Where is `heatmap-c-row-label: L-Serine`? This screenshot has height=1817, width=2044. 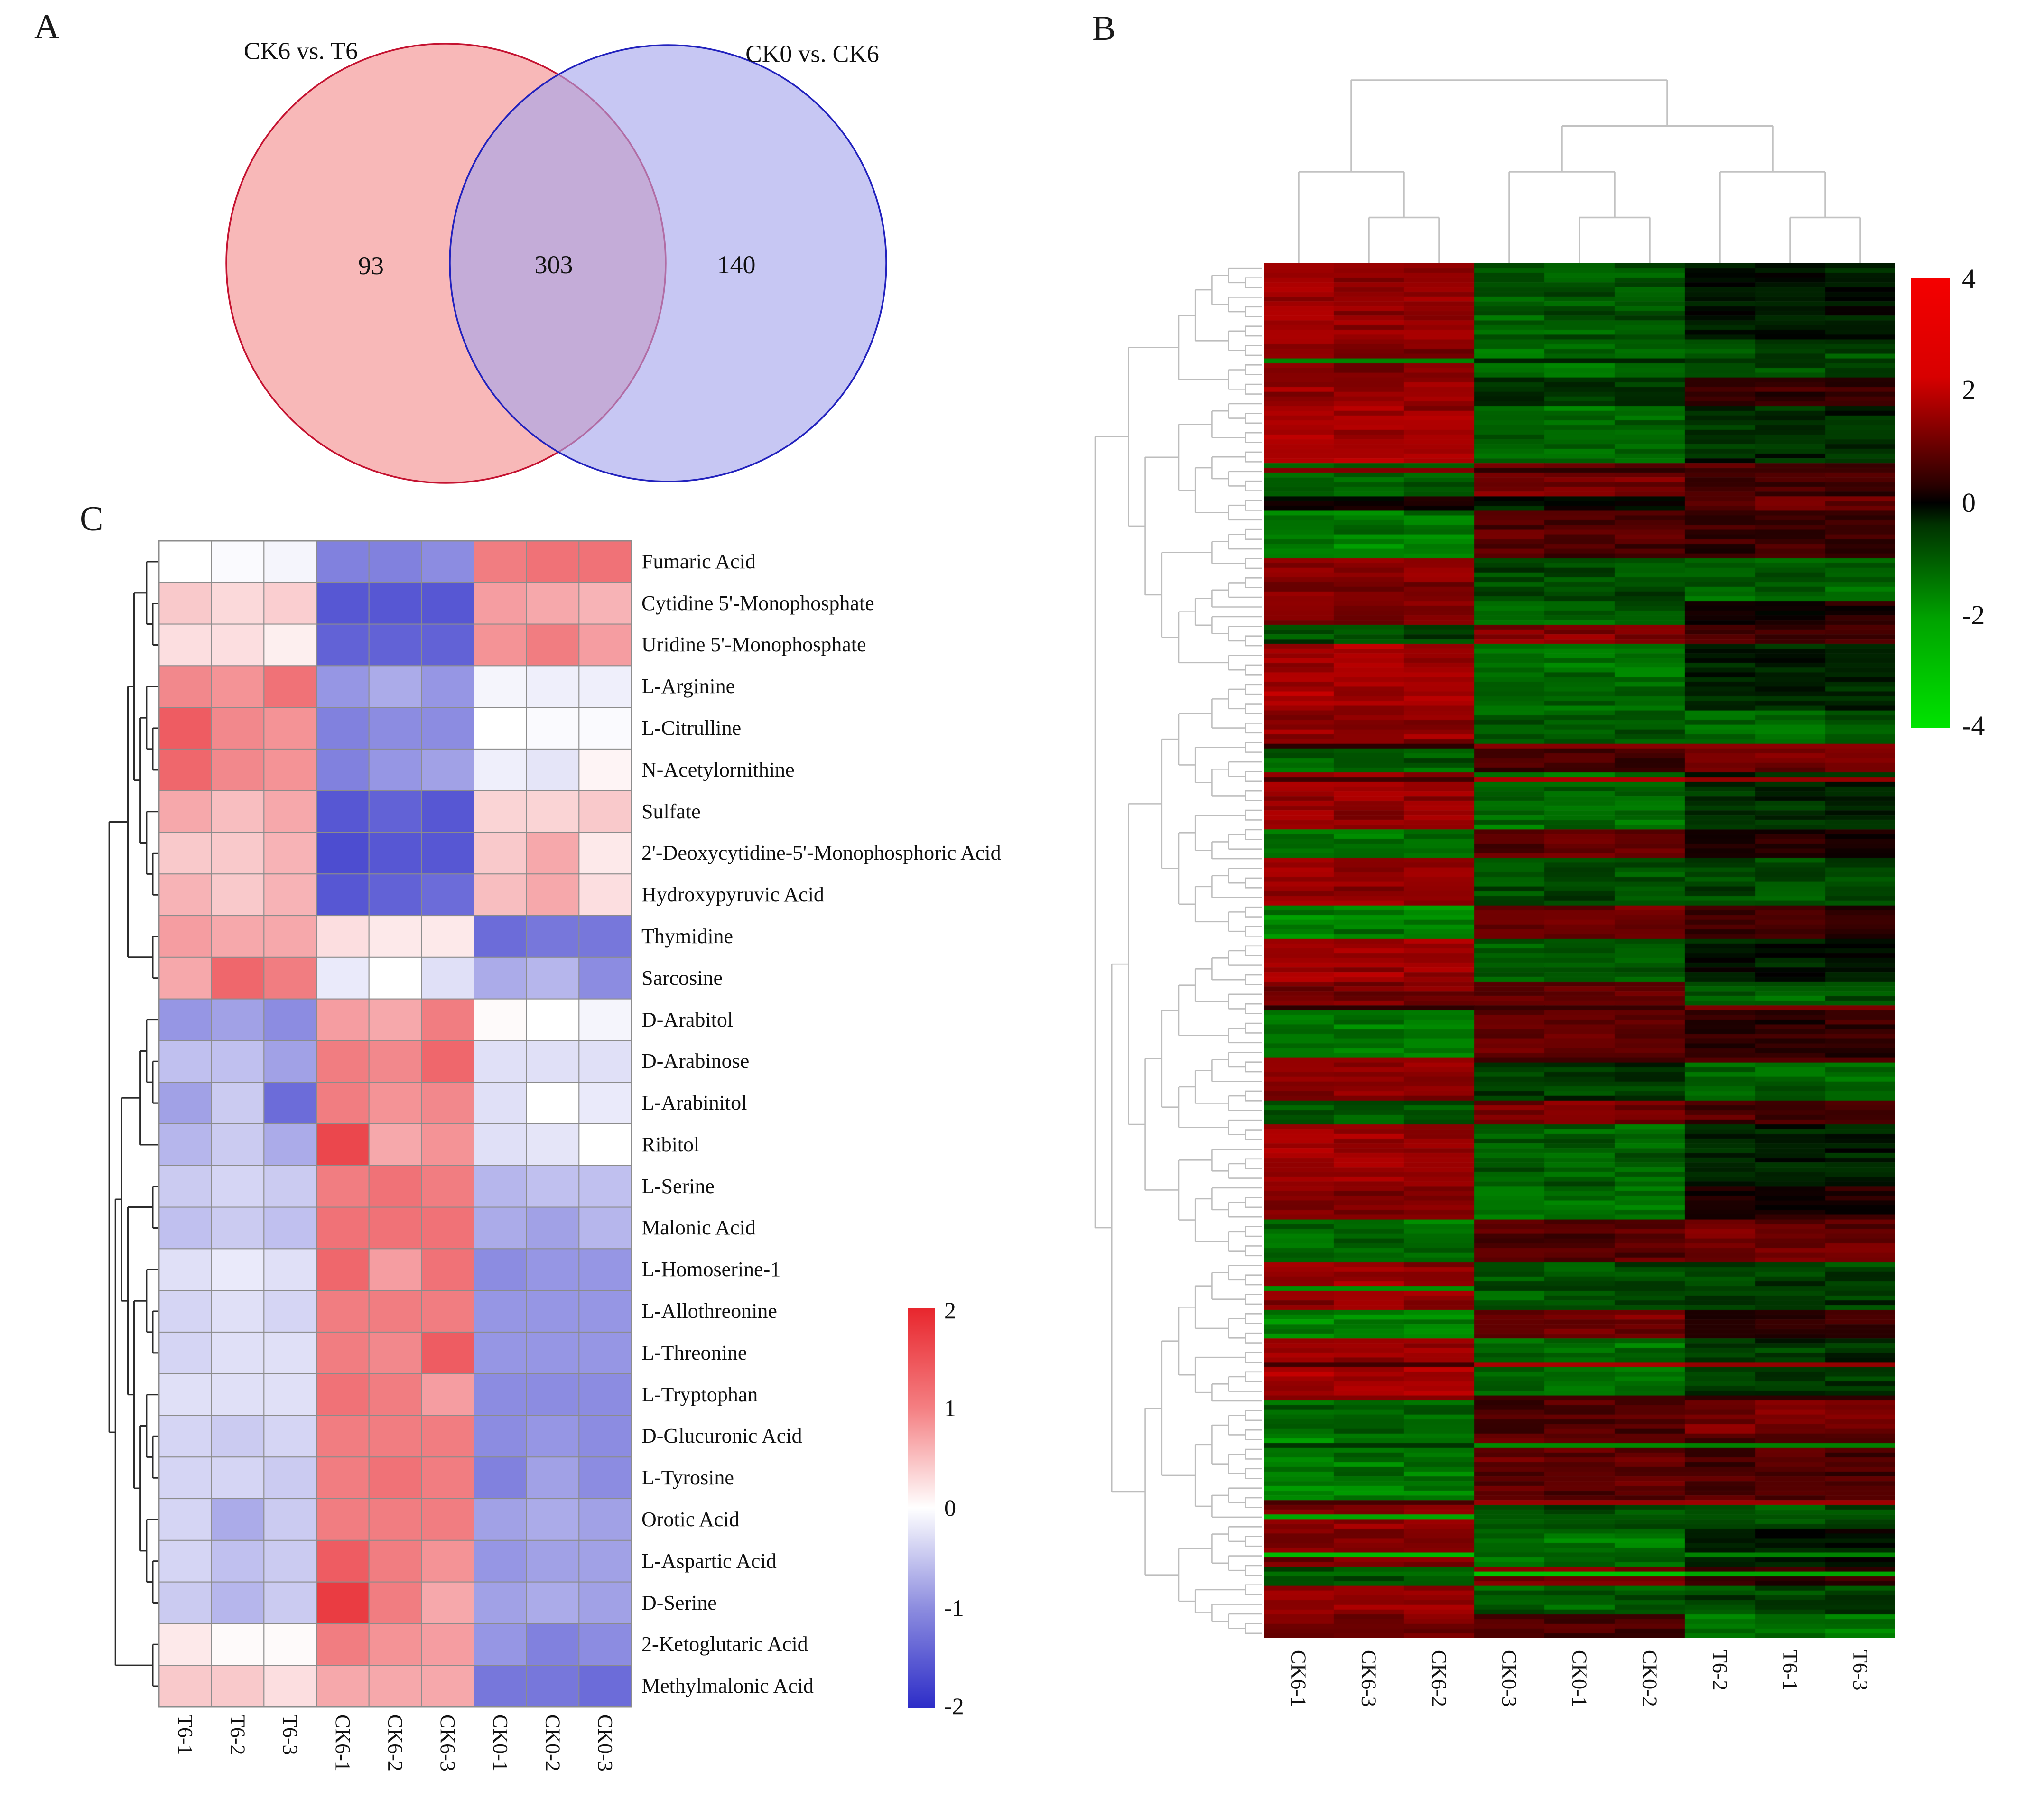 heatmap-c-row-label: L-Serine is located at coordinates (678, 1186).